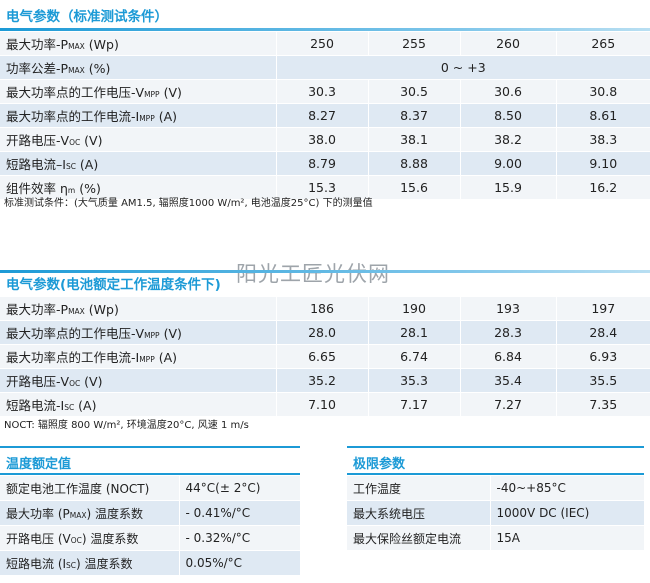 This screenshot has width=650, height=583. Describe the element at coordinates (138, 404) in the screenshot. I see `param-label: 短路电流-ISC (A)` at that location.